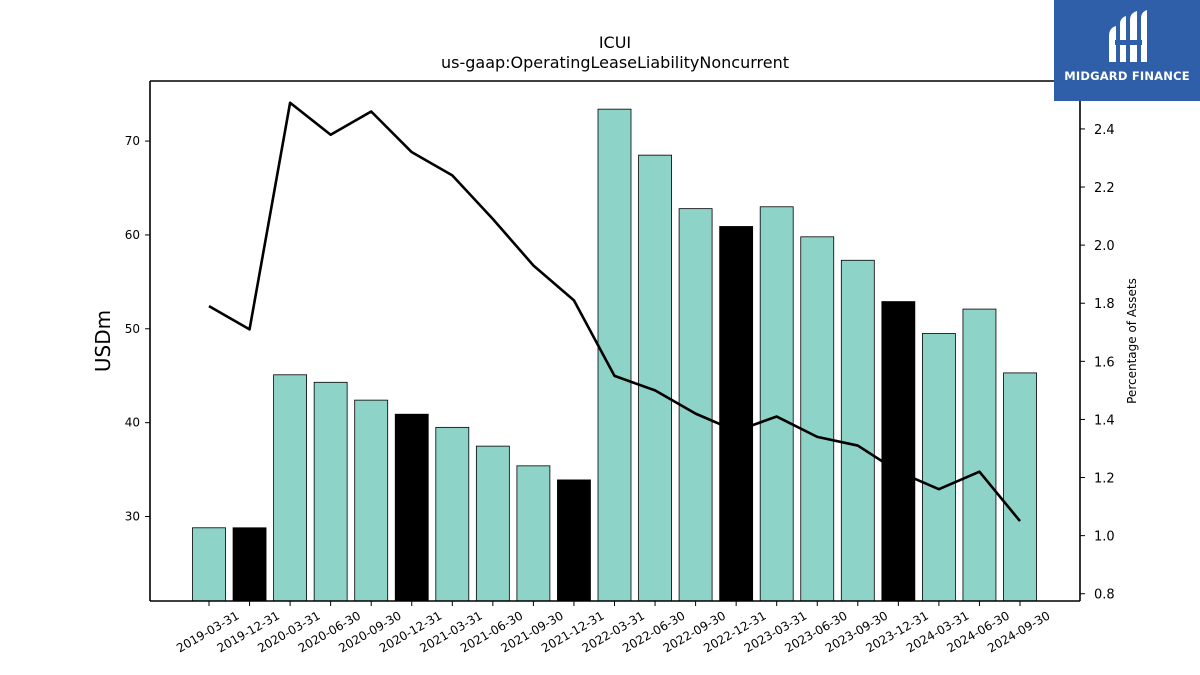 The image size is (1200, 675). Describe the element at coordinates (1104, 130) in the screenshot. I see `y2-tick-label: 2.4` at that location.